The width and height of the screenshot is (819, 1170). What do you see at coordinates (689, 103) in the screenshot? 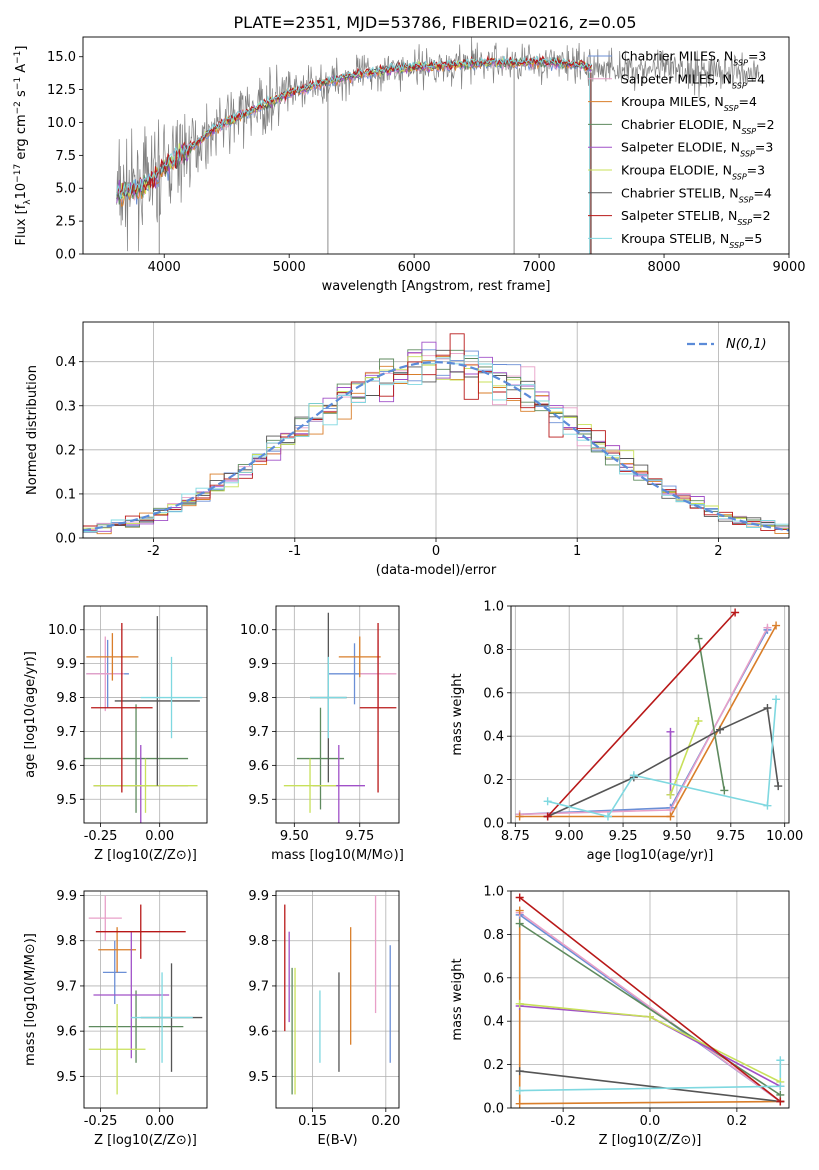
I see `legend-label: Kroupa MILES, NSSP=4` at bounding box center [689, 103].